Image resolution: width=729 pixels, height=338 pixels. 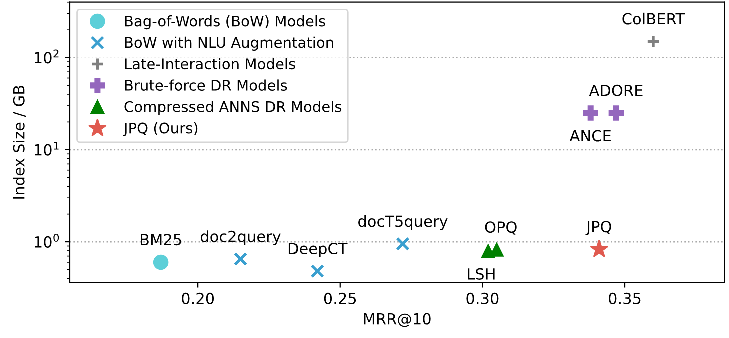 I want to click on legend-label: Brute-force DR Models, so click(x=206, y=85).